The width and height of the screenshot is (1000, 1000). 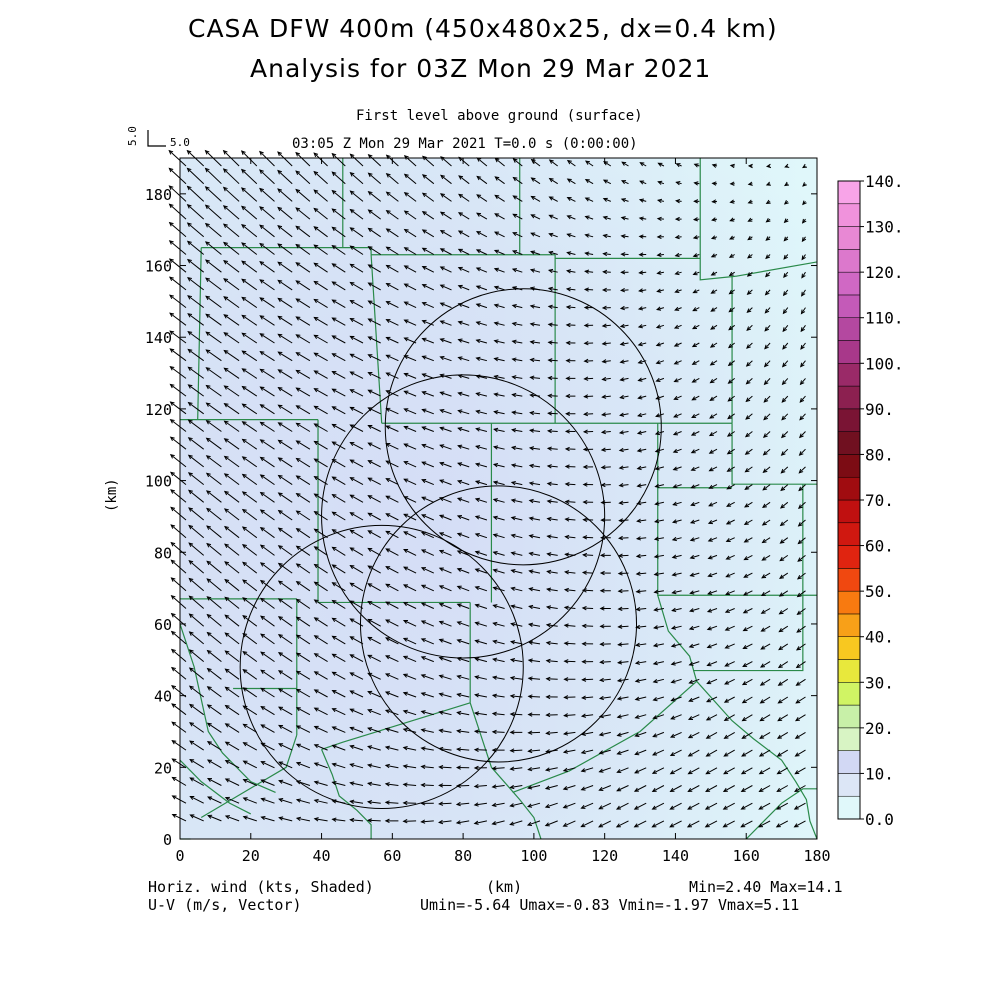 I want to click on colorbar-segment, so click(x=849, y=716).